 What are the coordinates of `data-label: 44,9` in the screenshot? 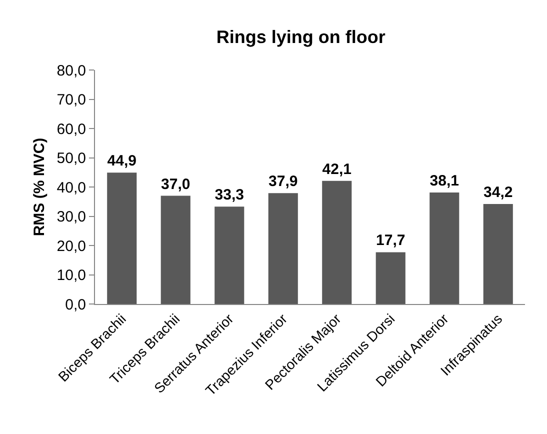 It's located at (121, 161).